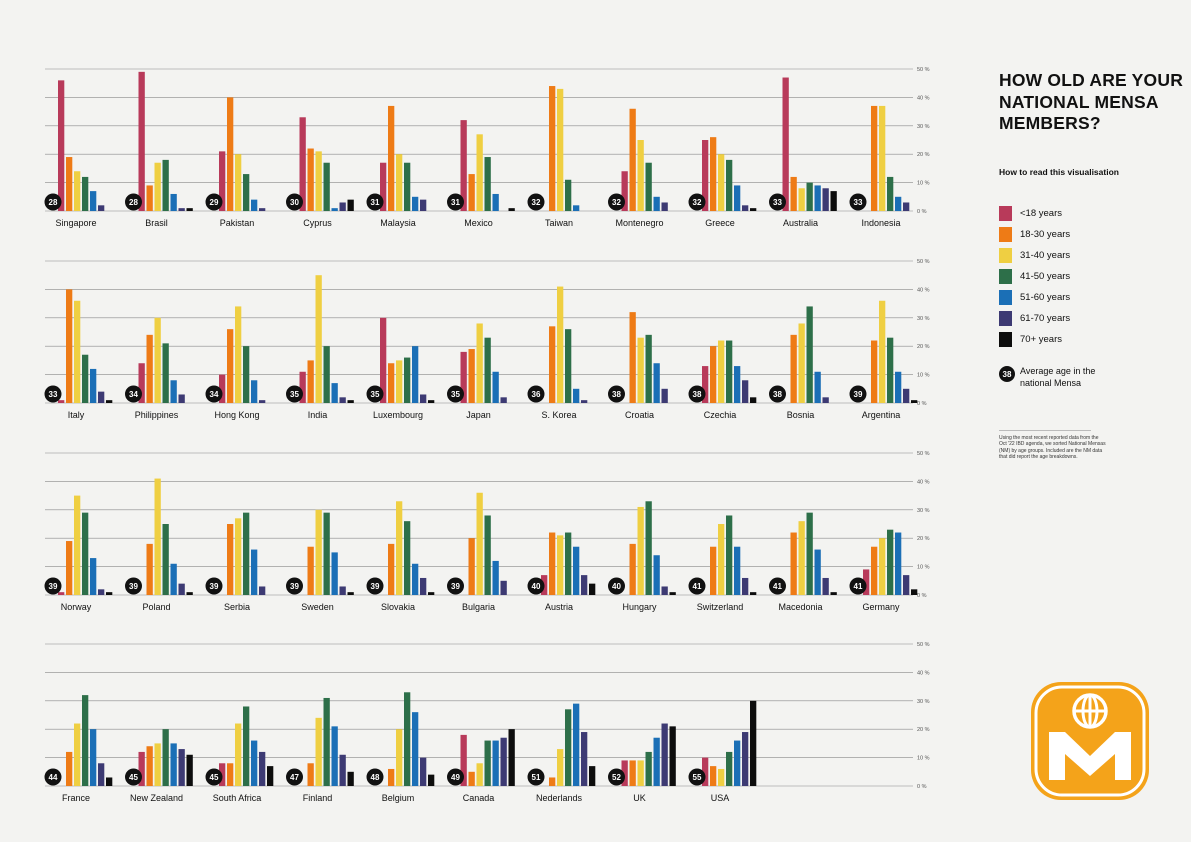  I want to click on average-age-value: 30, so click(294, 202).